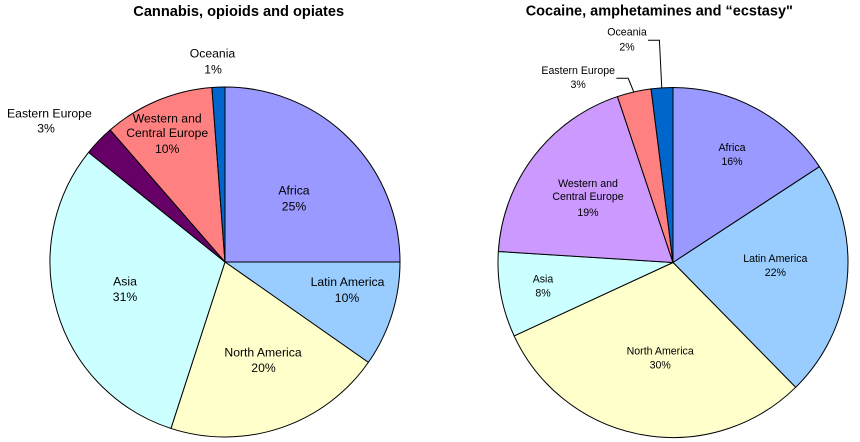  I want to click on svg-text: 19%, so click(588, 213).